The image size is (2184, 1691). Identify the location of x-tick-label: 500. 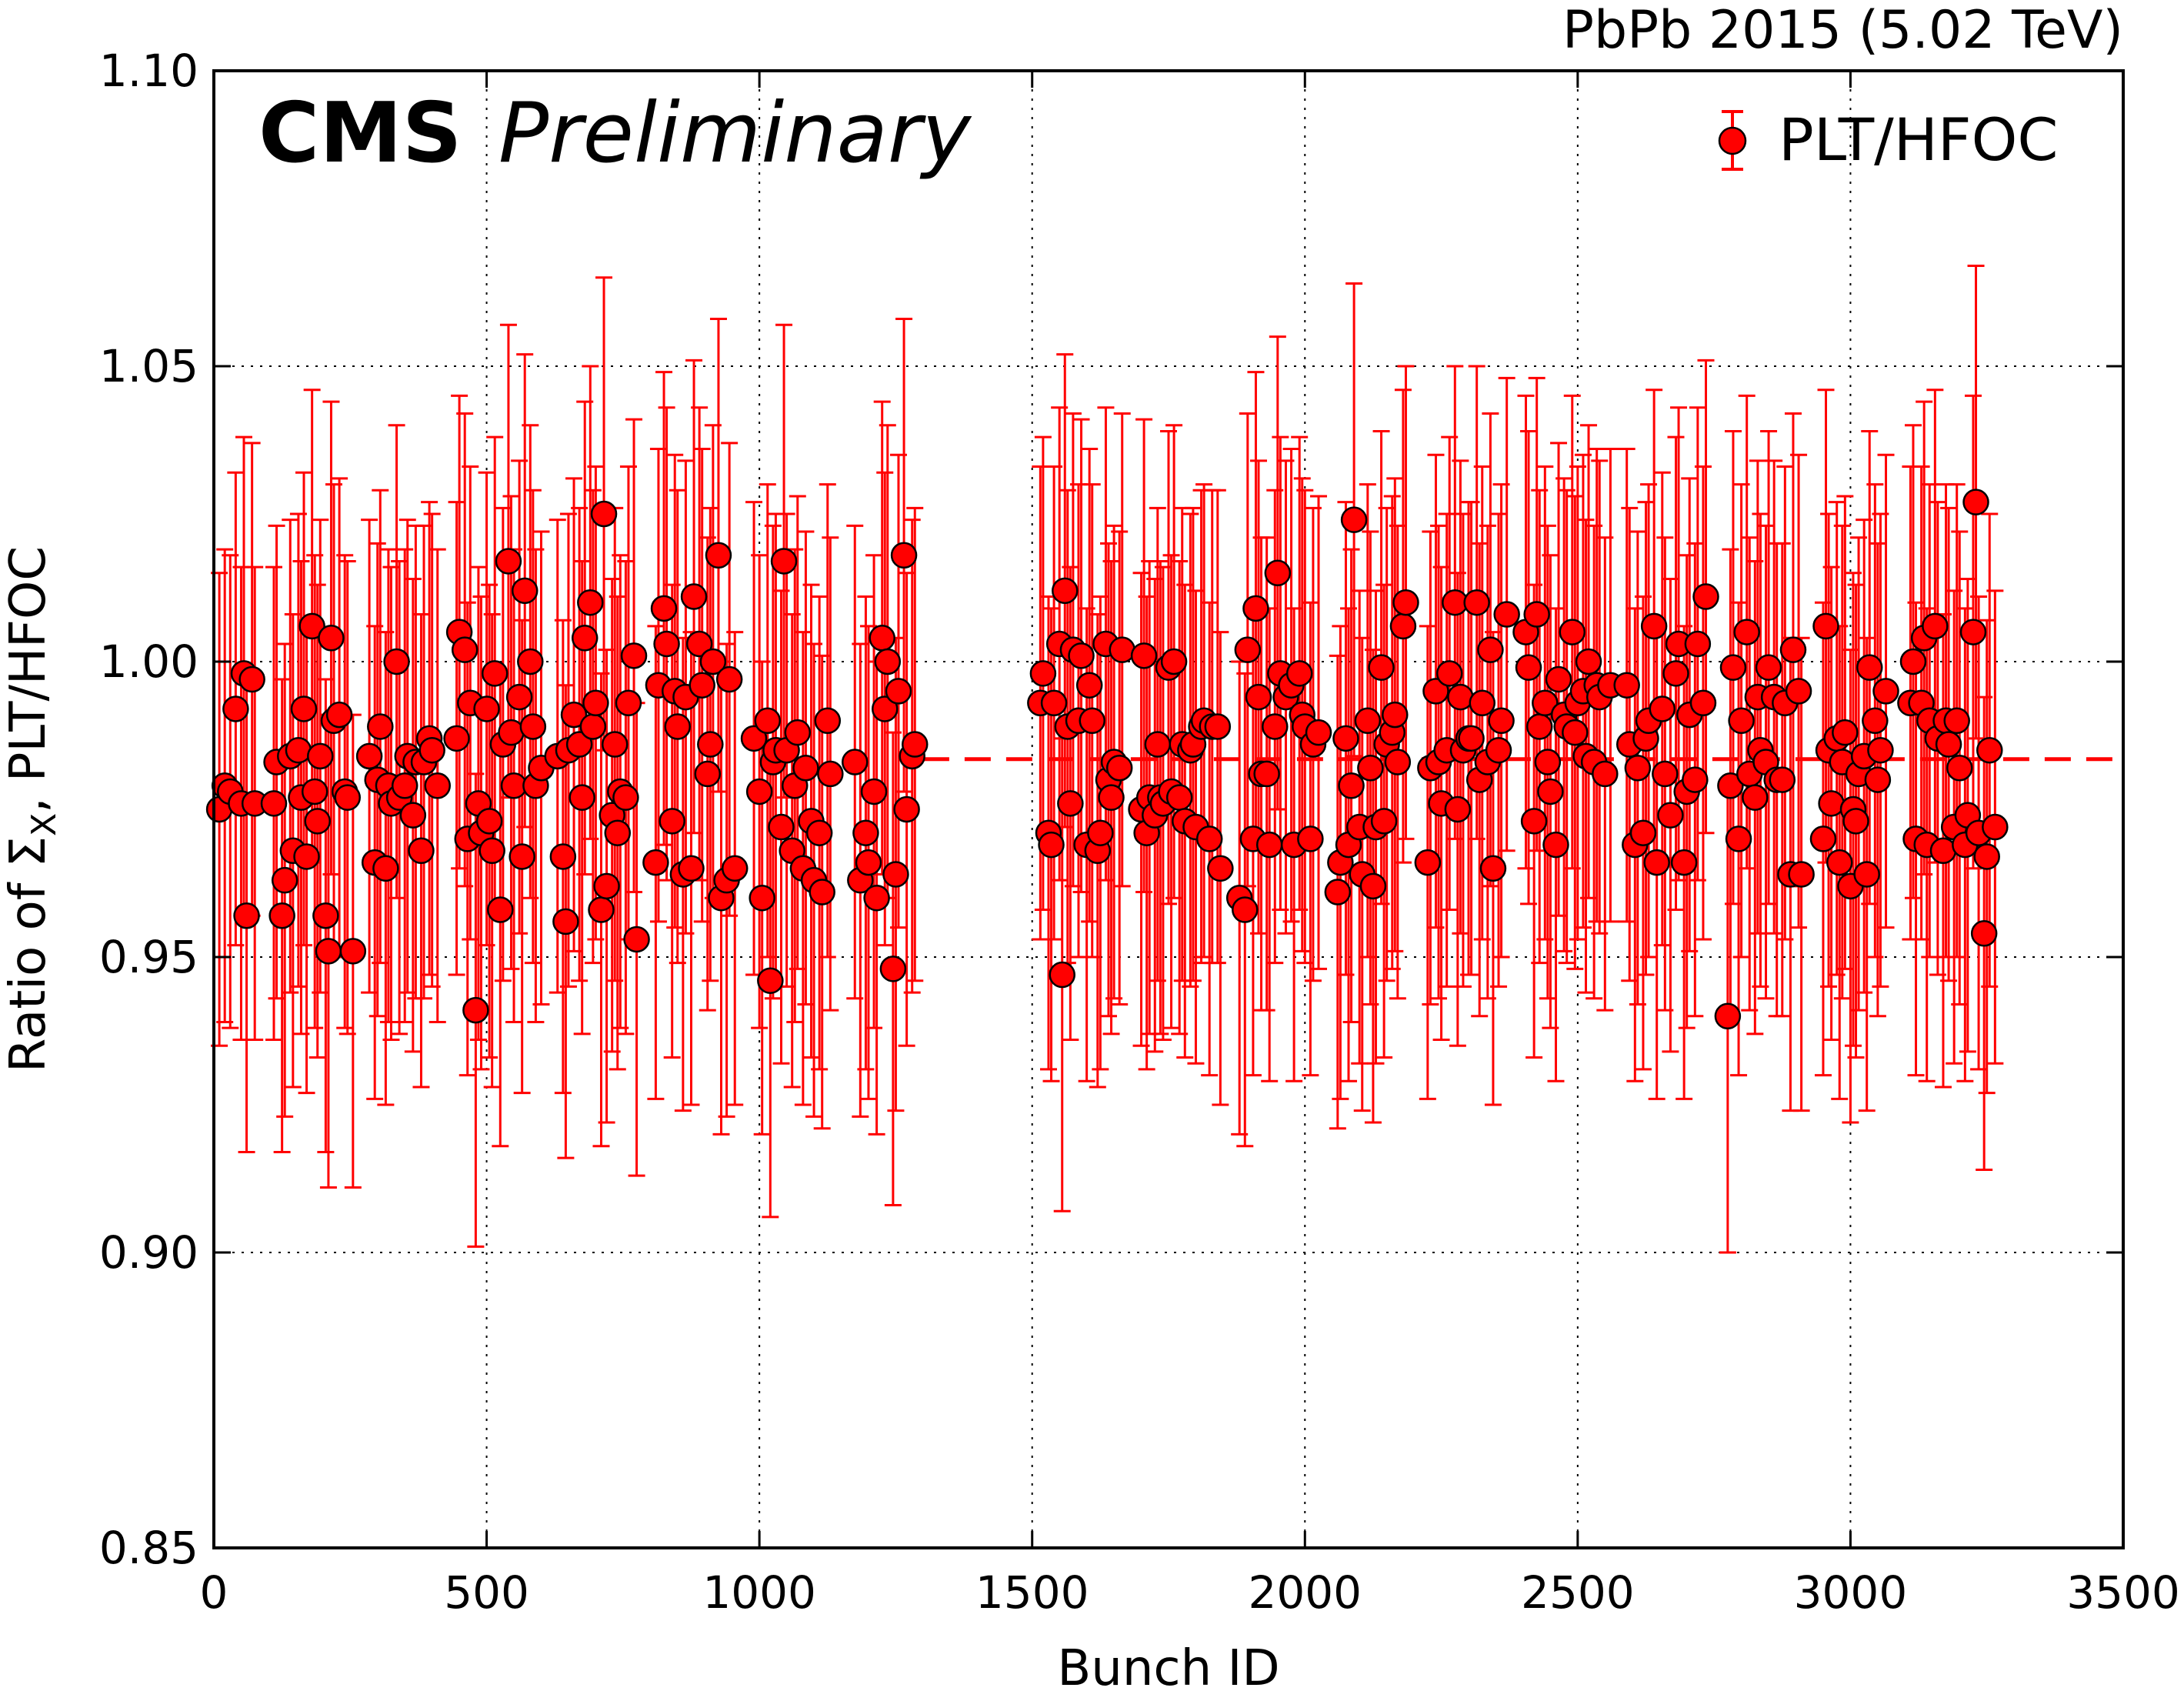
(487, 1592).